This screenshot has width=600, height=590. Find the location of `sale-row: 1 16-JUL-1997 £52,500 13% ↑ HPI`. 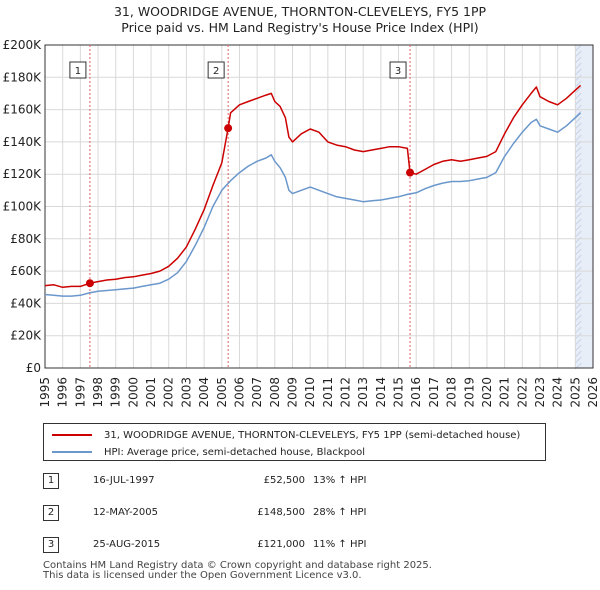

sale-row: 1 16-JUL-1997 £52,500 13% ↑ HPI is located at coordinates (303, 482).